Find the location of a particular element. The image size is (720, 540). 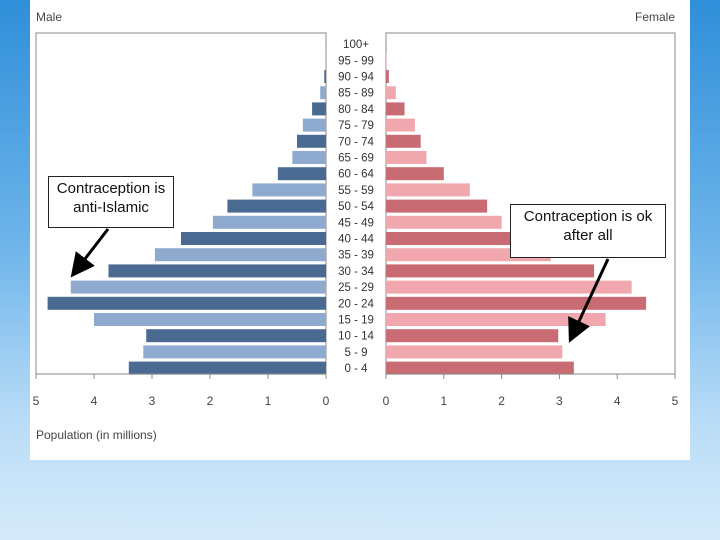

age-label: 40 - 44 is located at coordinates (356, 240).